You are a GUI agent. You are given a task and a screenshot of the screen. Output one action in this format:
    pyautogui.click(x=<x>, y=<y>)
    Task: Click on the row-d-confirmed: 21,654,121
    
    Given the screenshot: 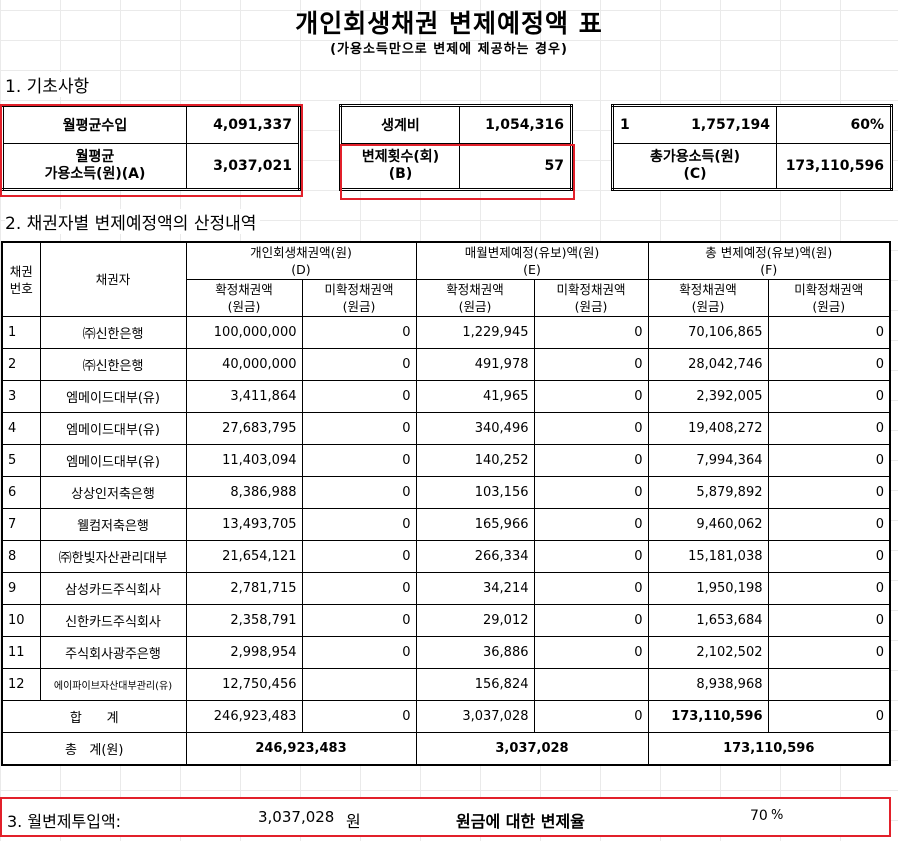 What is the action you would take?
    pyautogui.click(x=244, y=556)
    